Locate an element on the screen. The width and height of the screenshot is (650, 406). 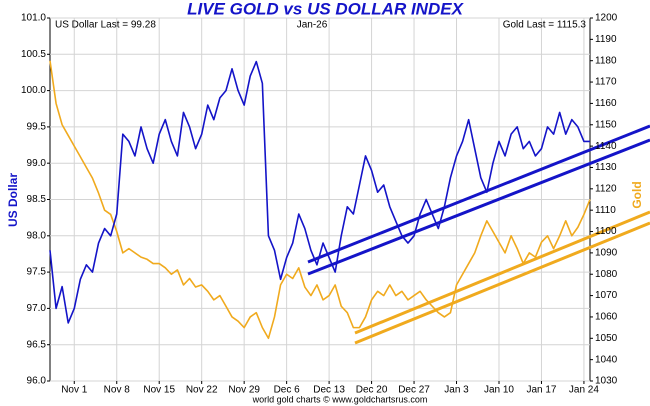
x-tick-label: Nov 8 is located at coordinates (117, 390).